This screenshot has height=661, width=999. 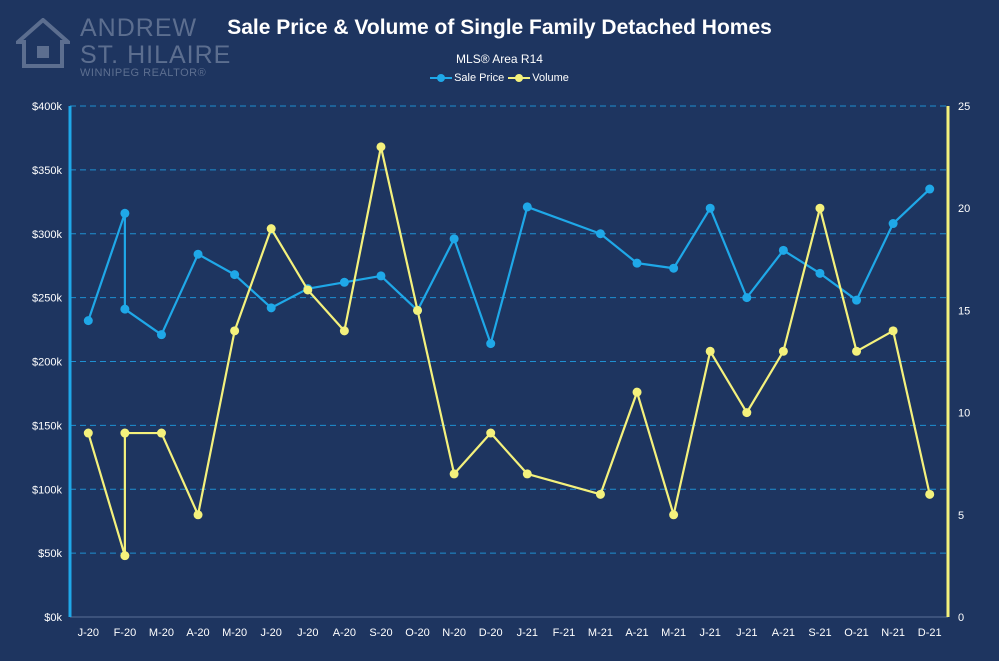 I want to click on legend-swatch-volume, so click(x=519, y=78).